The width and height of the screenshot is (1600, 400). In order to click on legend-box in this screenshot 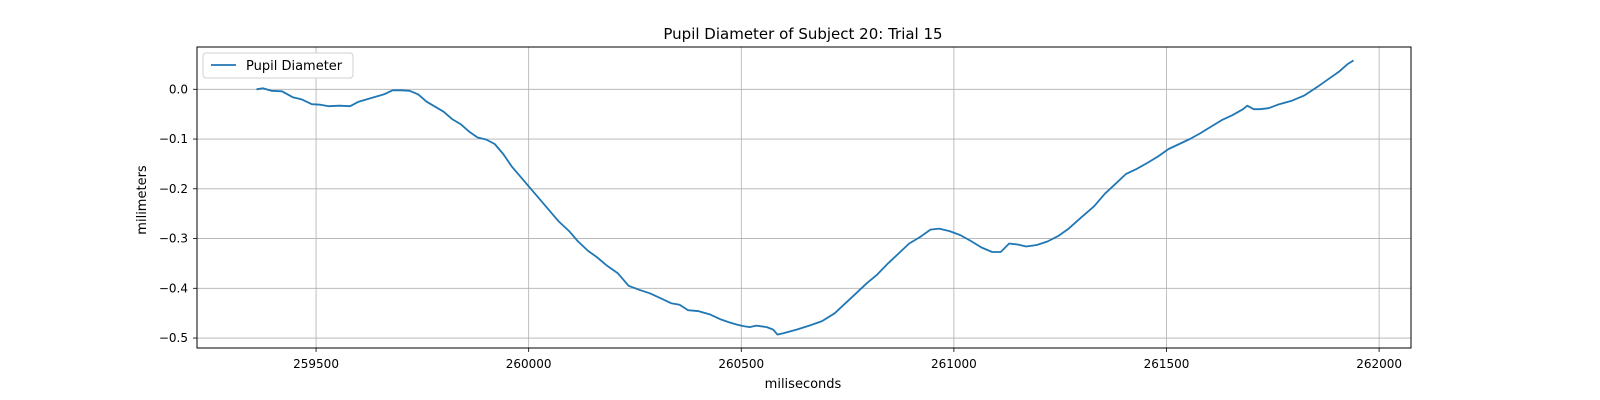, I will do `click(278, 65)`.